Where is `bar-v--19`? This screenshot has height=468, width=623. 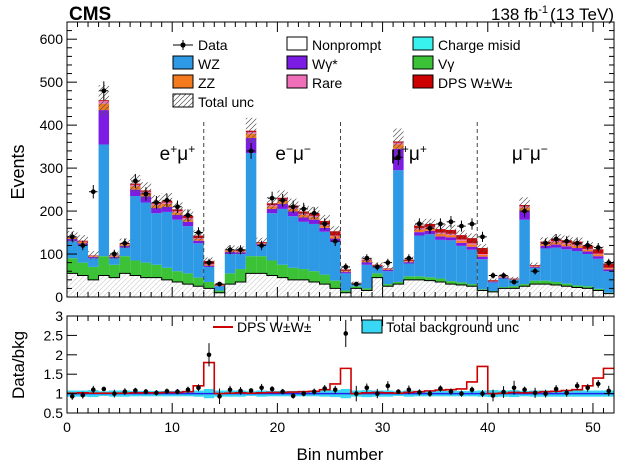 bar-v--19 is located at coordinates (272, 268).